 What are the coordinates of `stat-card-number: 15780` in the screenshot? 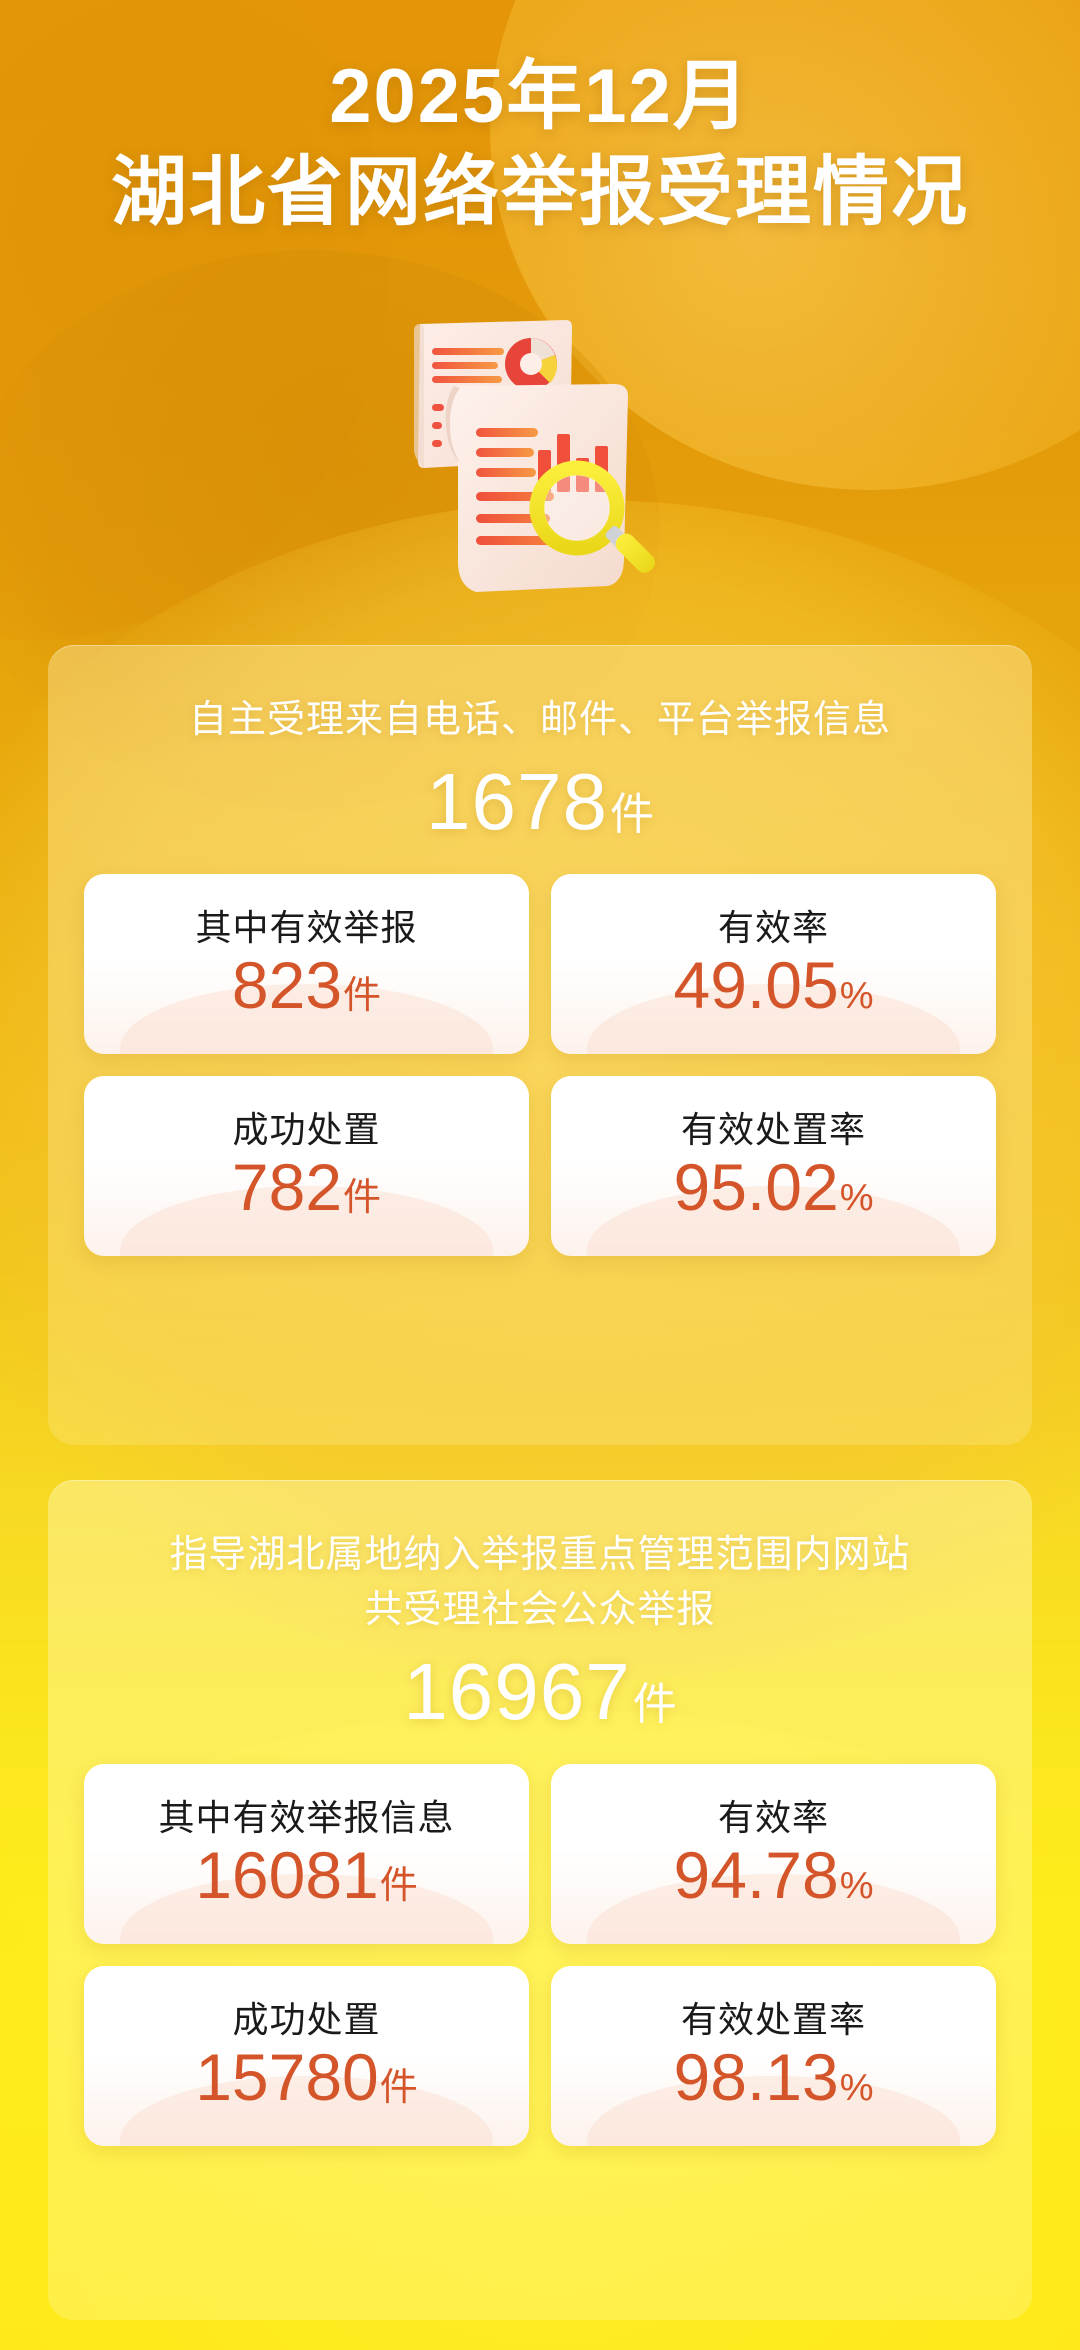 It's located at (287, 2077).